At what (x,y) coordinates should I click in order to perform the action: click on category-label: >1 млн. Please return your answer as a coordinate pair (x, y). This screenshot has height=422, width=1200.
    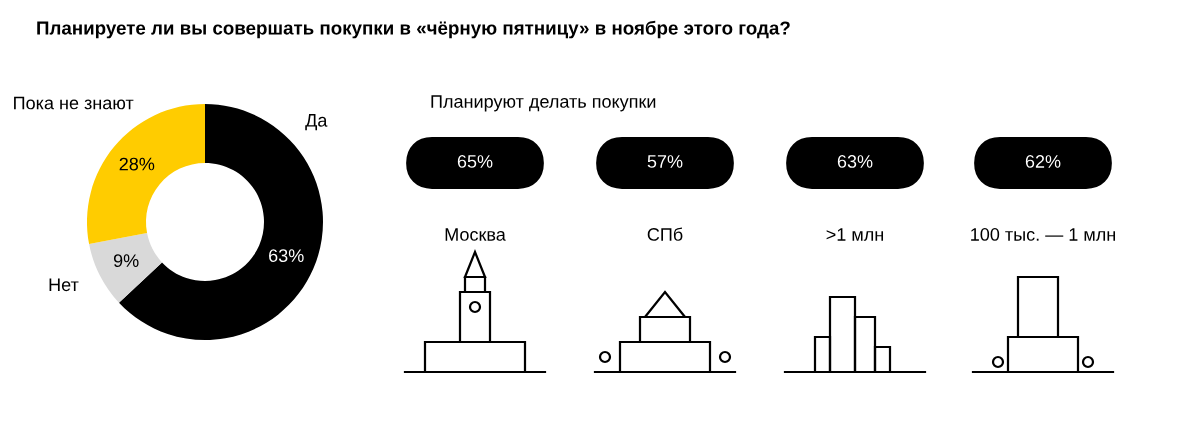
    Looking at the image, I should click on (855, 234).